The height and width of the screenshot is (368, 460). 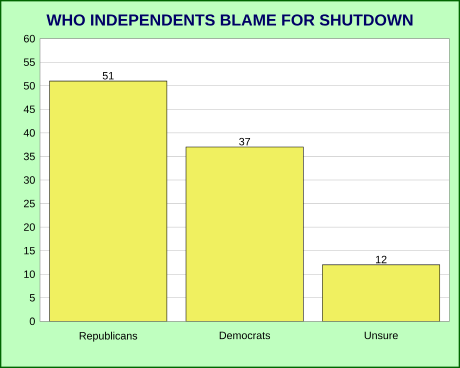 I want to click on x-tick-label: Unsure, so click(x=381, y=336).